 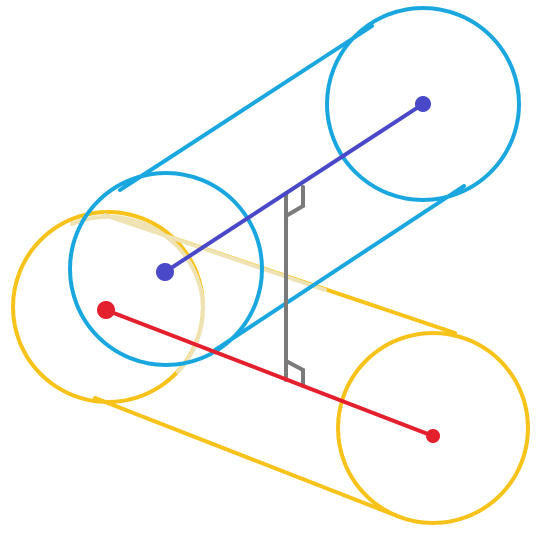 What do you see at coordinates (215, 252) in the screenshot?
I see `yellow-hidden-top-edge` at bounding box center [215, 252].